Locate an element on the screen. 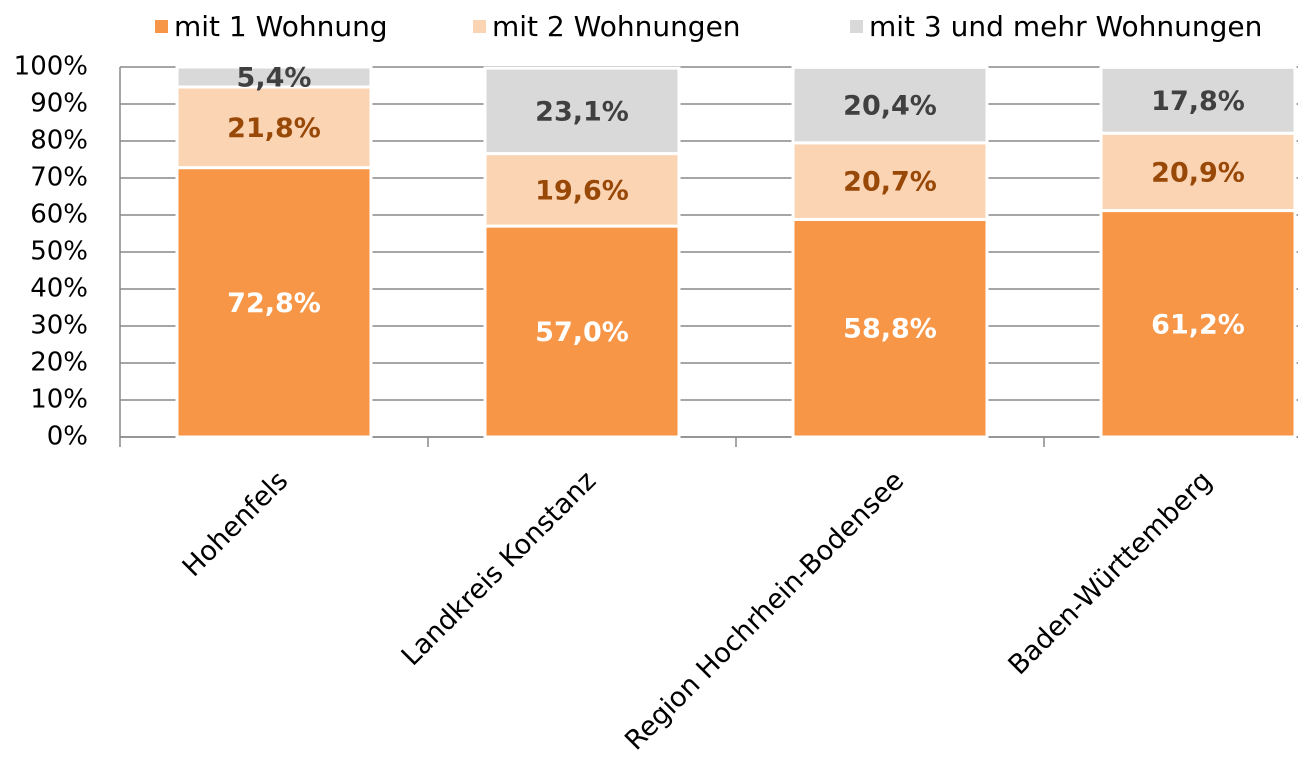  x-tick-label: Region Hochrhein-Bodensee is located at coordinates (764, 610).